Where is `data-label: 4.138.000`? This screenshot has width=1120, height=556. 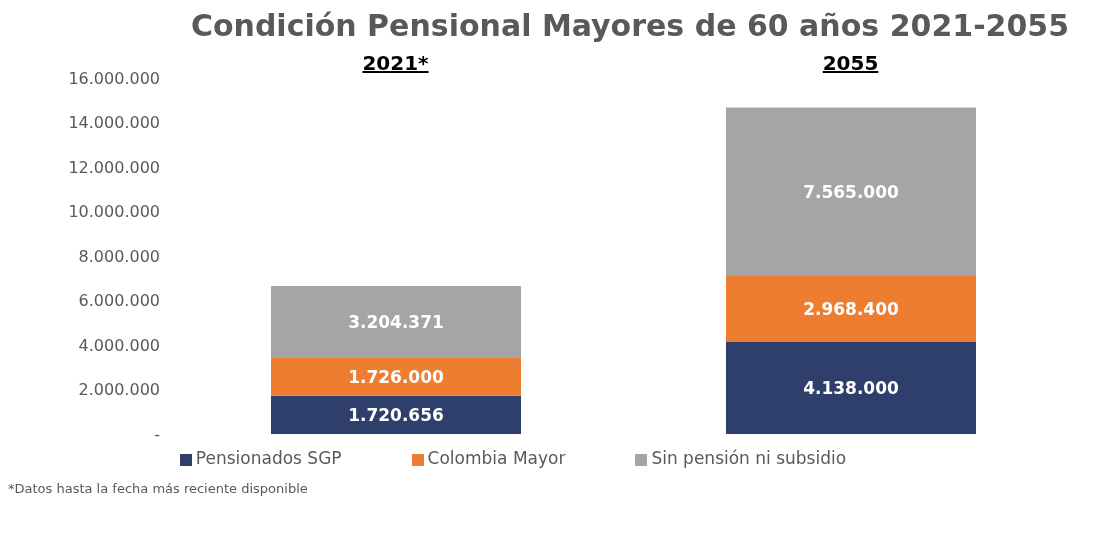 data-label: 4.138.000 is located at coordinates (851, 388).